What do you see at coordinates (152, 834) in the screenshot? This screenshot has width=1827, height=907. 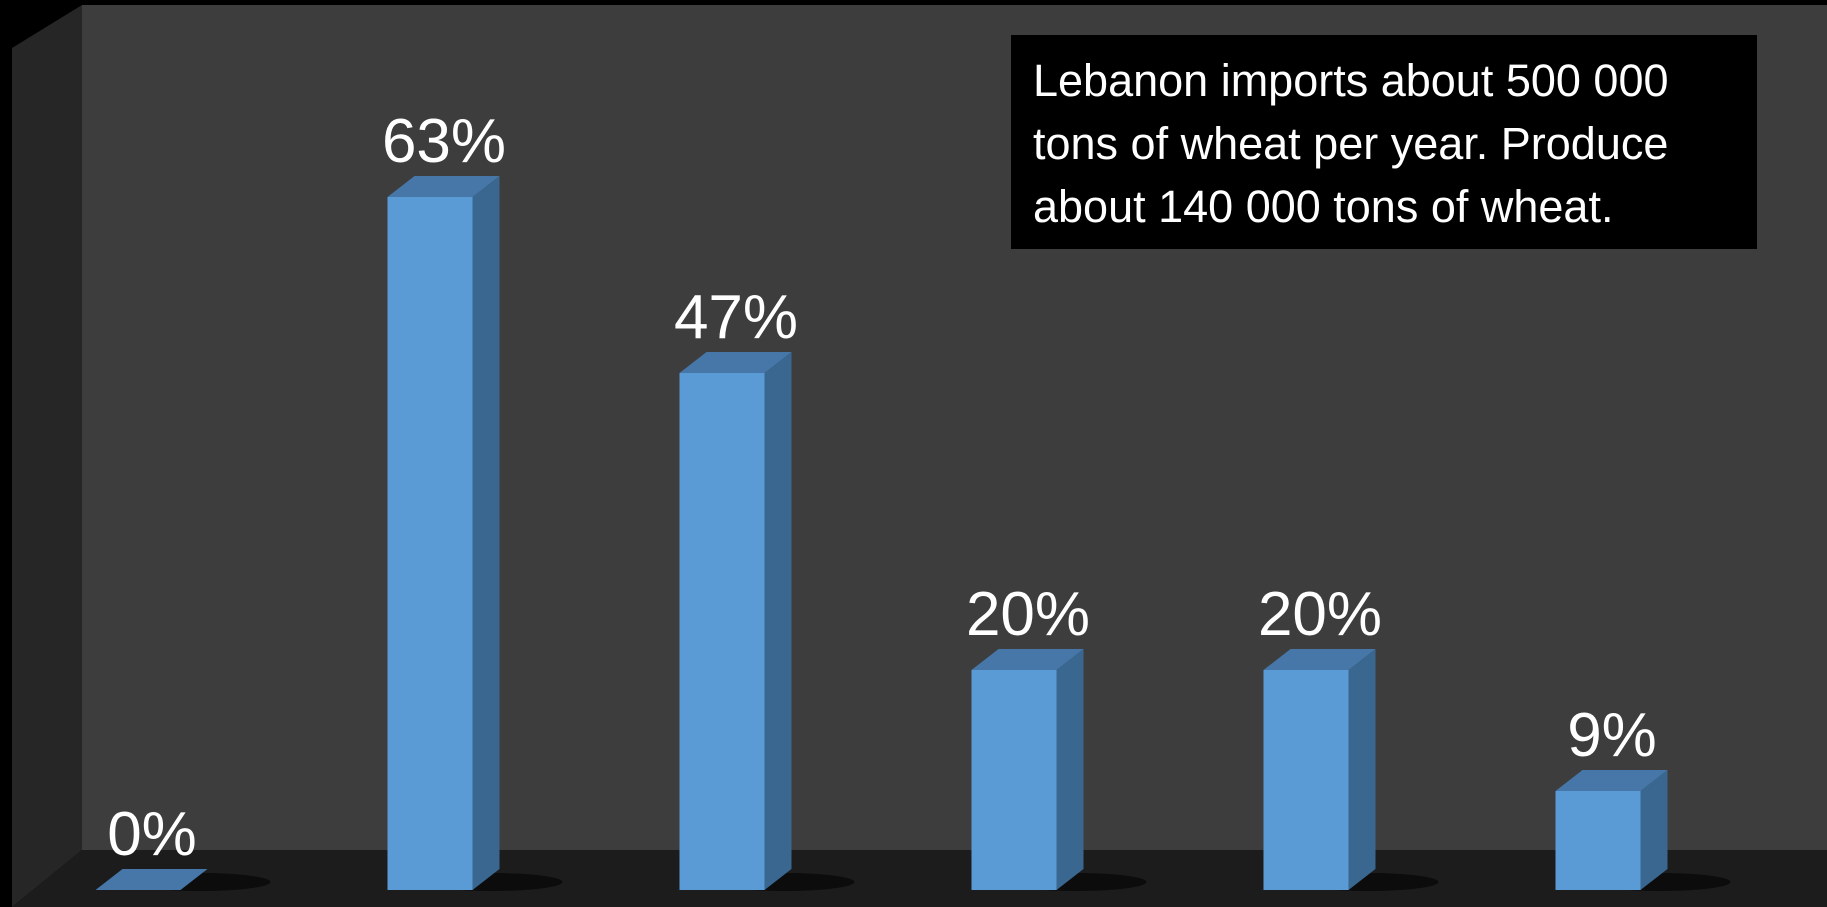 I see `data-label: 0%` at bounding box center [152, 834].